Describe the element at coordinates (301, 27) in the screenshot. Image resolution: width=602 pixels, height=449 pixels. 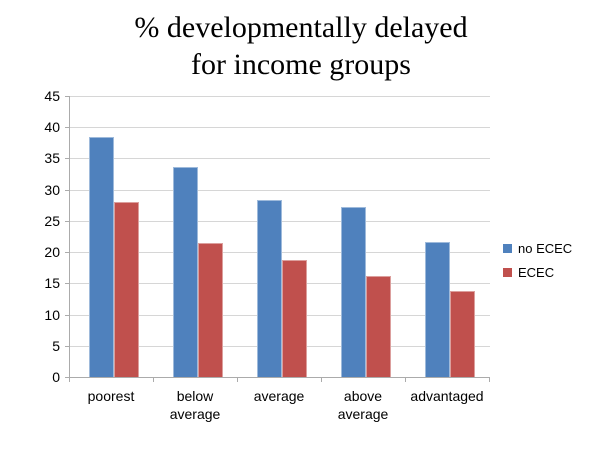
I see `chart-title-line-1: % developmentally delayed` at that location.